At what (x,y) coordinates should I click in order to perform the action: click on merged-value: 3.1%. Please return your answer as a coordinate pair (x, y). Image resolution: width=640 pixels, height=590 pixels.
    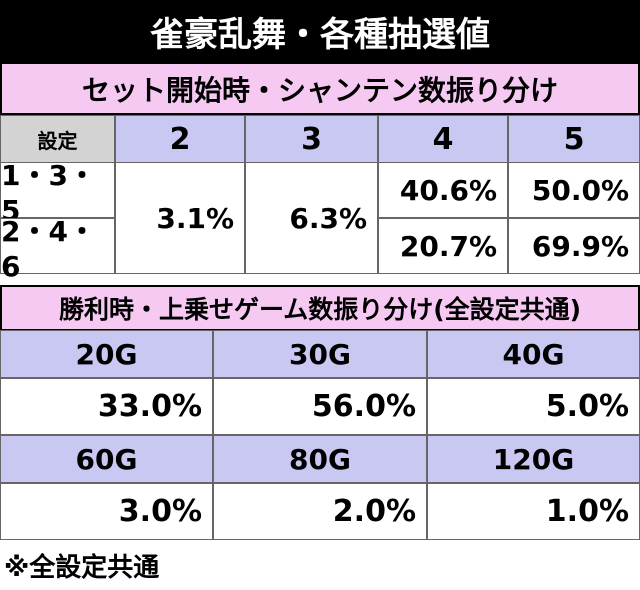
    Looking at the image, I should click on (180, 218).